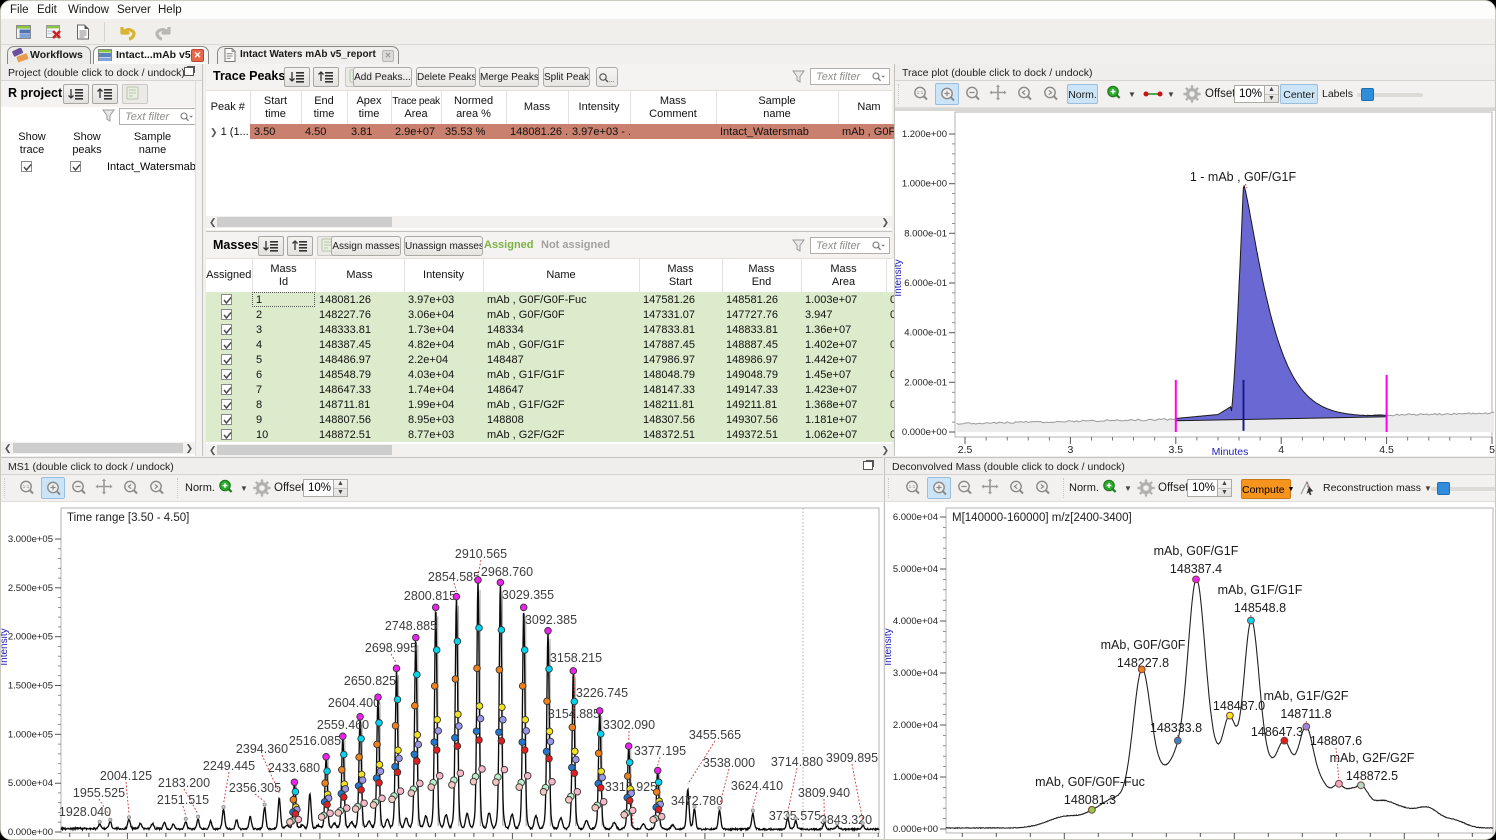 This screenshot has height=840, width=1496. Describe the element at coordinates (1336, 741) in the screenshot. I see `svg-text: 148807.6` at that location.